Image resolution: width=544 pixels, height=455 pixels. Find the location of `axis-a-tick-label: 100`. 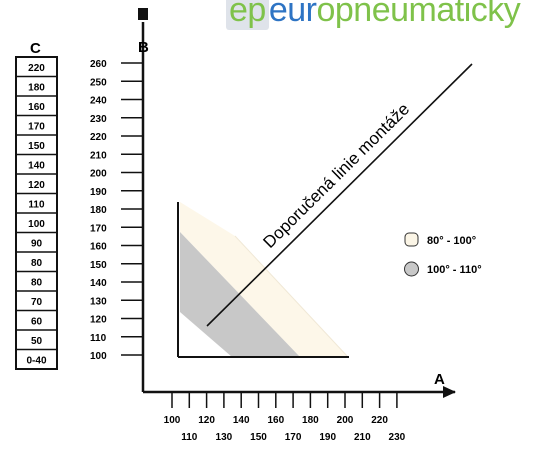

axis-a-tick-label: 100 is located at coordinates (172, 420).